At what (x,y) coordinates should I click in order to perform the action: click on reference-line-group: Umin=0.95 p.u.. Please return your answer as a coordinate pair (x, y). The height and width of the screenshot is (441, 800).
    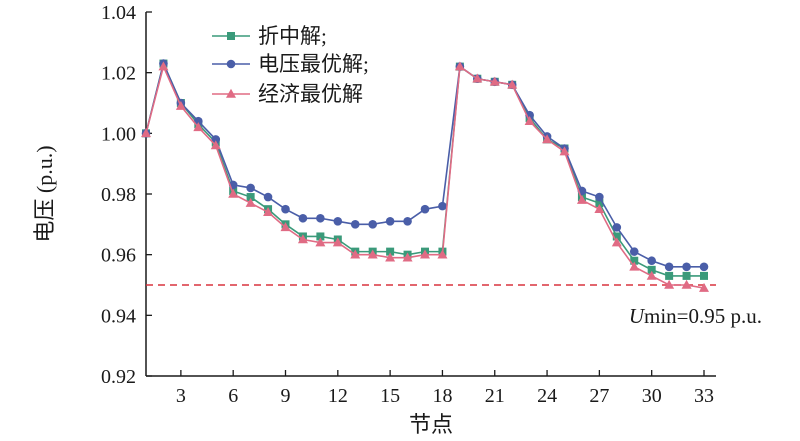
    Looking at the image, I should click on (454, 306).